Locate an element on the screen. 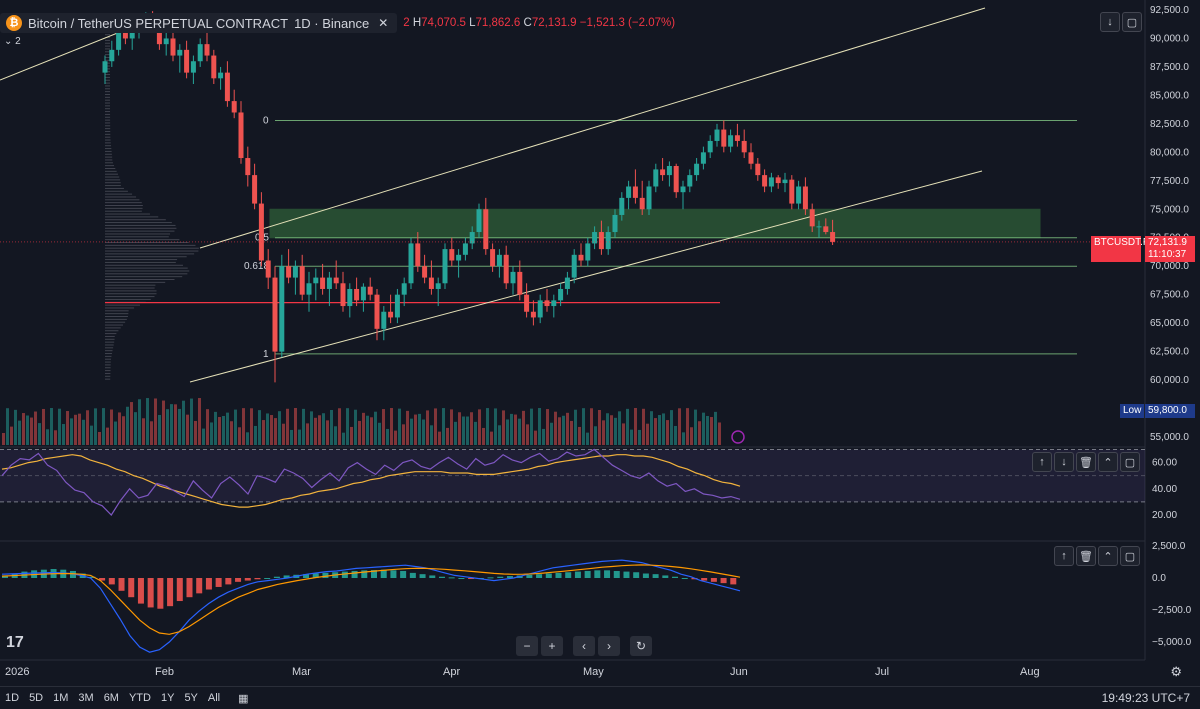 This screenshot has width=1200, height=709. clock: 19:49:23 UTC+7 is located at coordinates (1145, 698).